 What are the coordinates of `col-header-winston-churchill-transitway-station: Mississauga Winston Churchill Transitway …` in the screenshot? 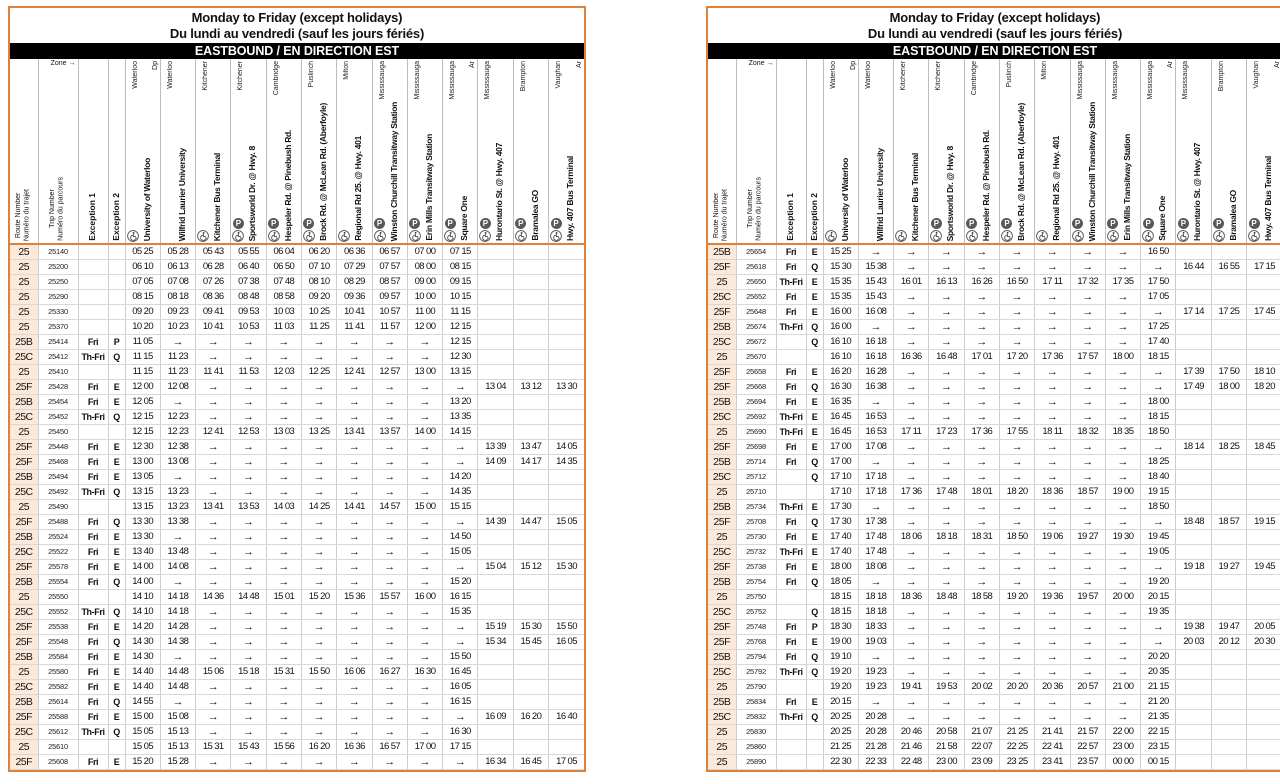 It's located at (389, 152).